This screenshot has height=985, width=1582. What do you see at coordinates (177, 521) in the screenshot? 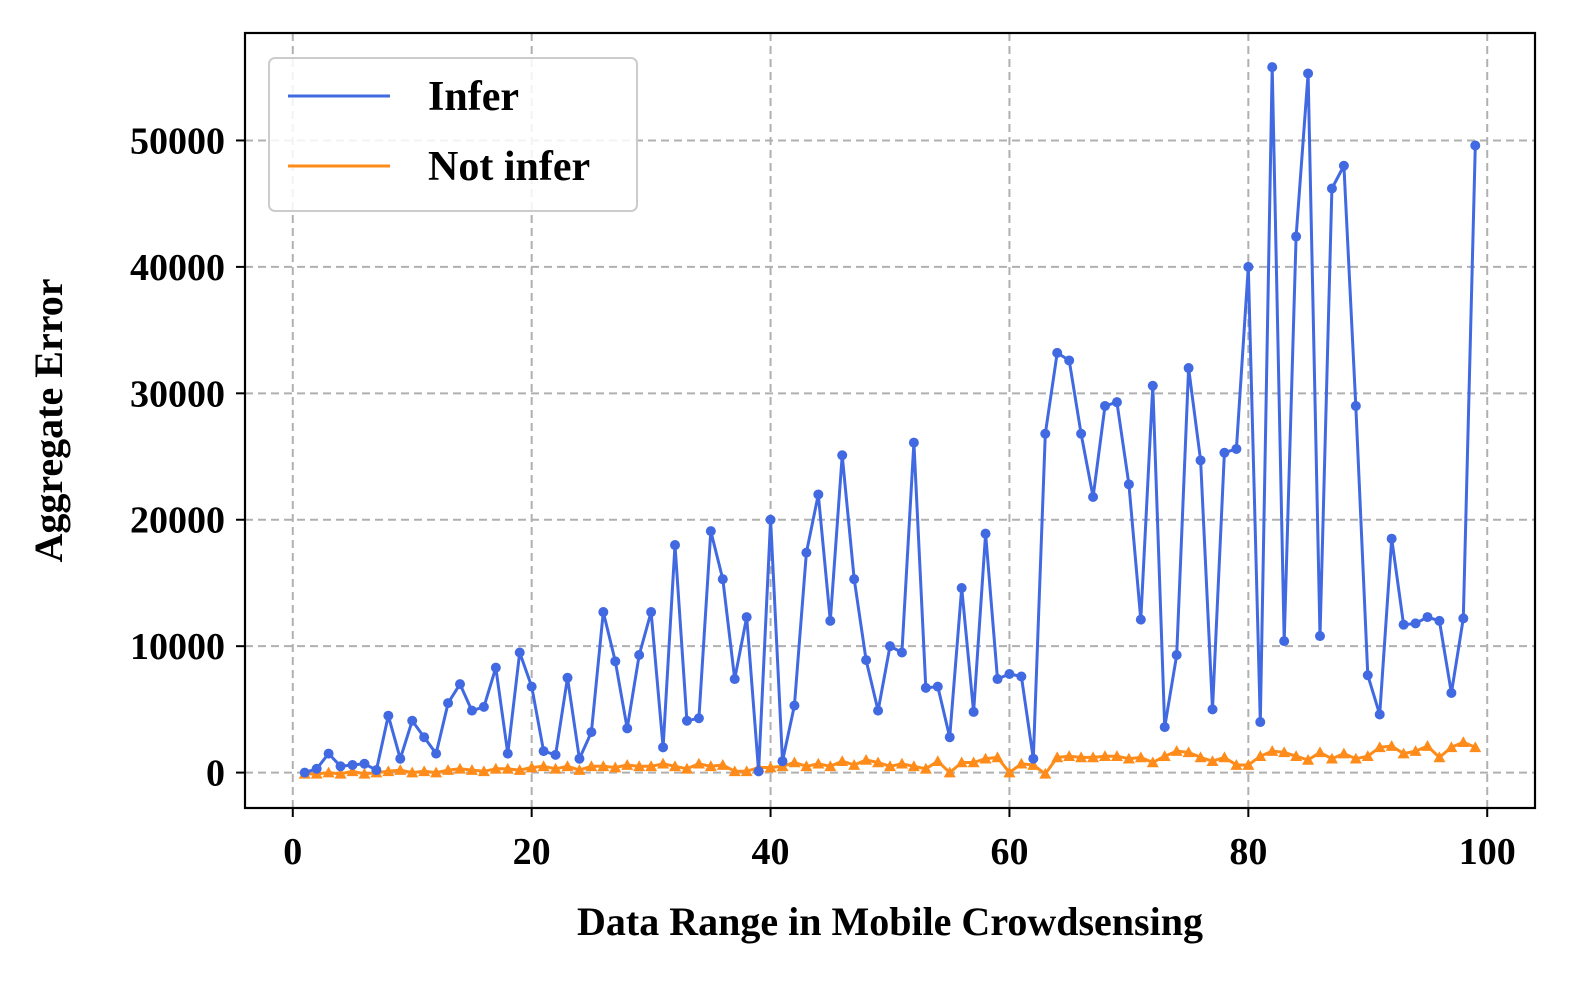
I see `y-tick-label: 20000` at bounding box center [177, 521].